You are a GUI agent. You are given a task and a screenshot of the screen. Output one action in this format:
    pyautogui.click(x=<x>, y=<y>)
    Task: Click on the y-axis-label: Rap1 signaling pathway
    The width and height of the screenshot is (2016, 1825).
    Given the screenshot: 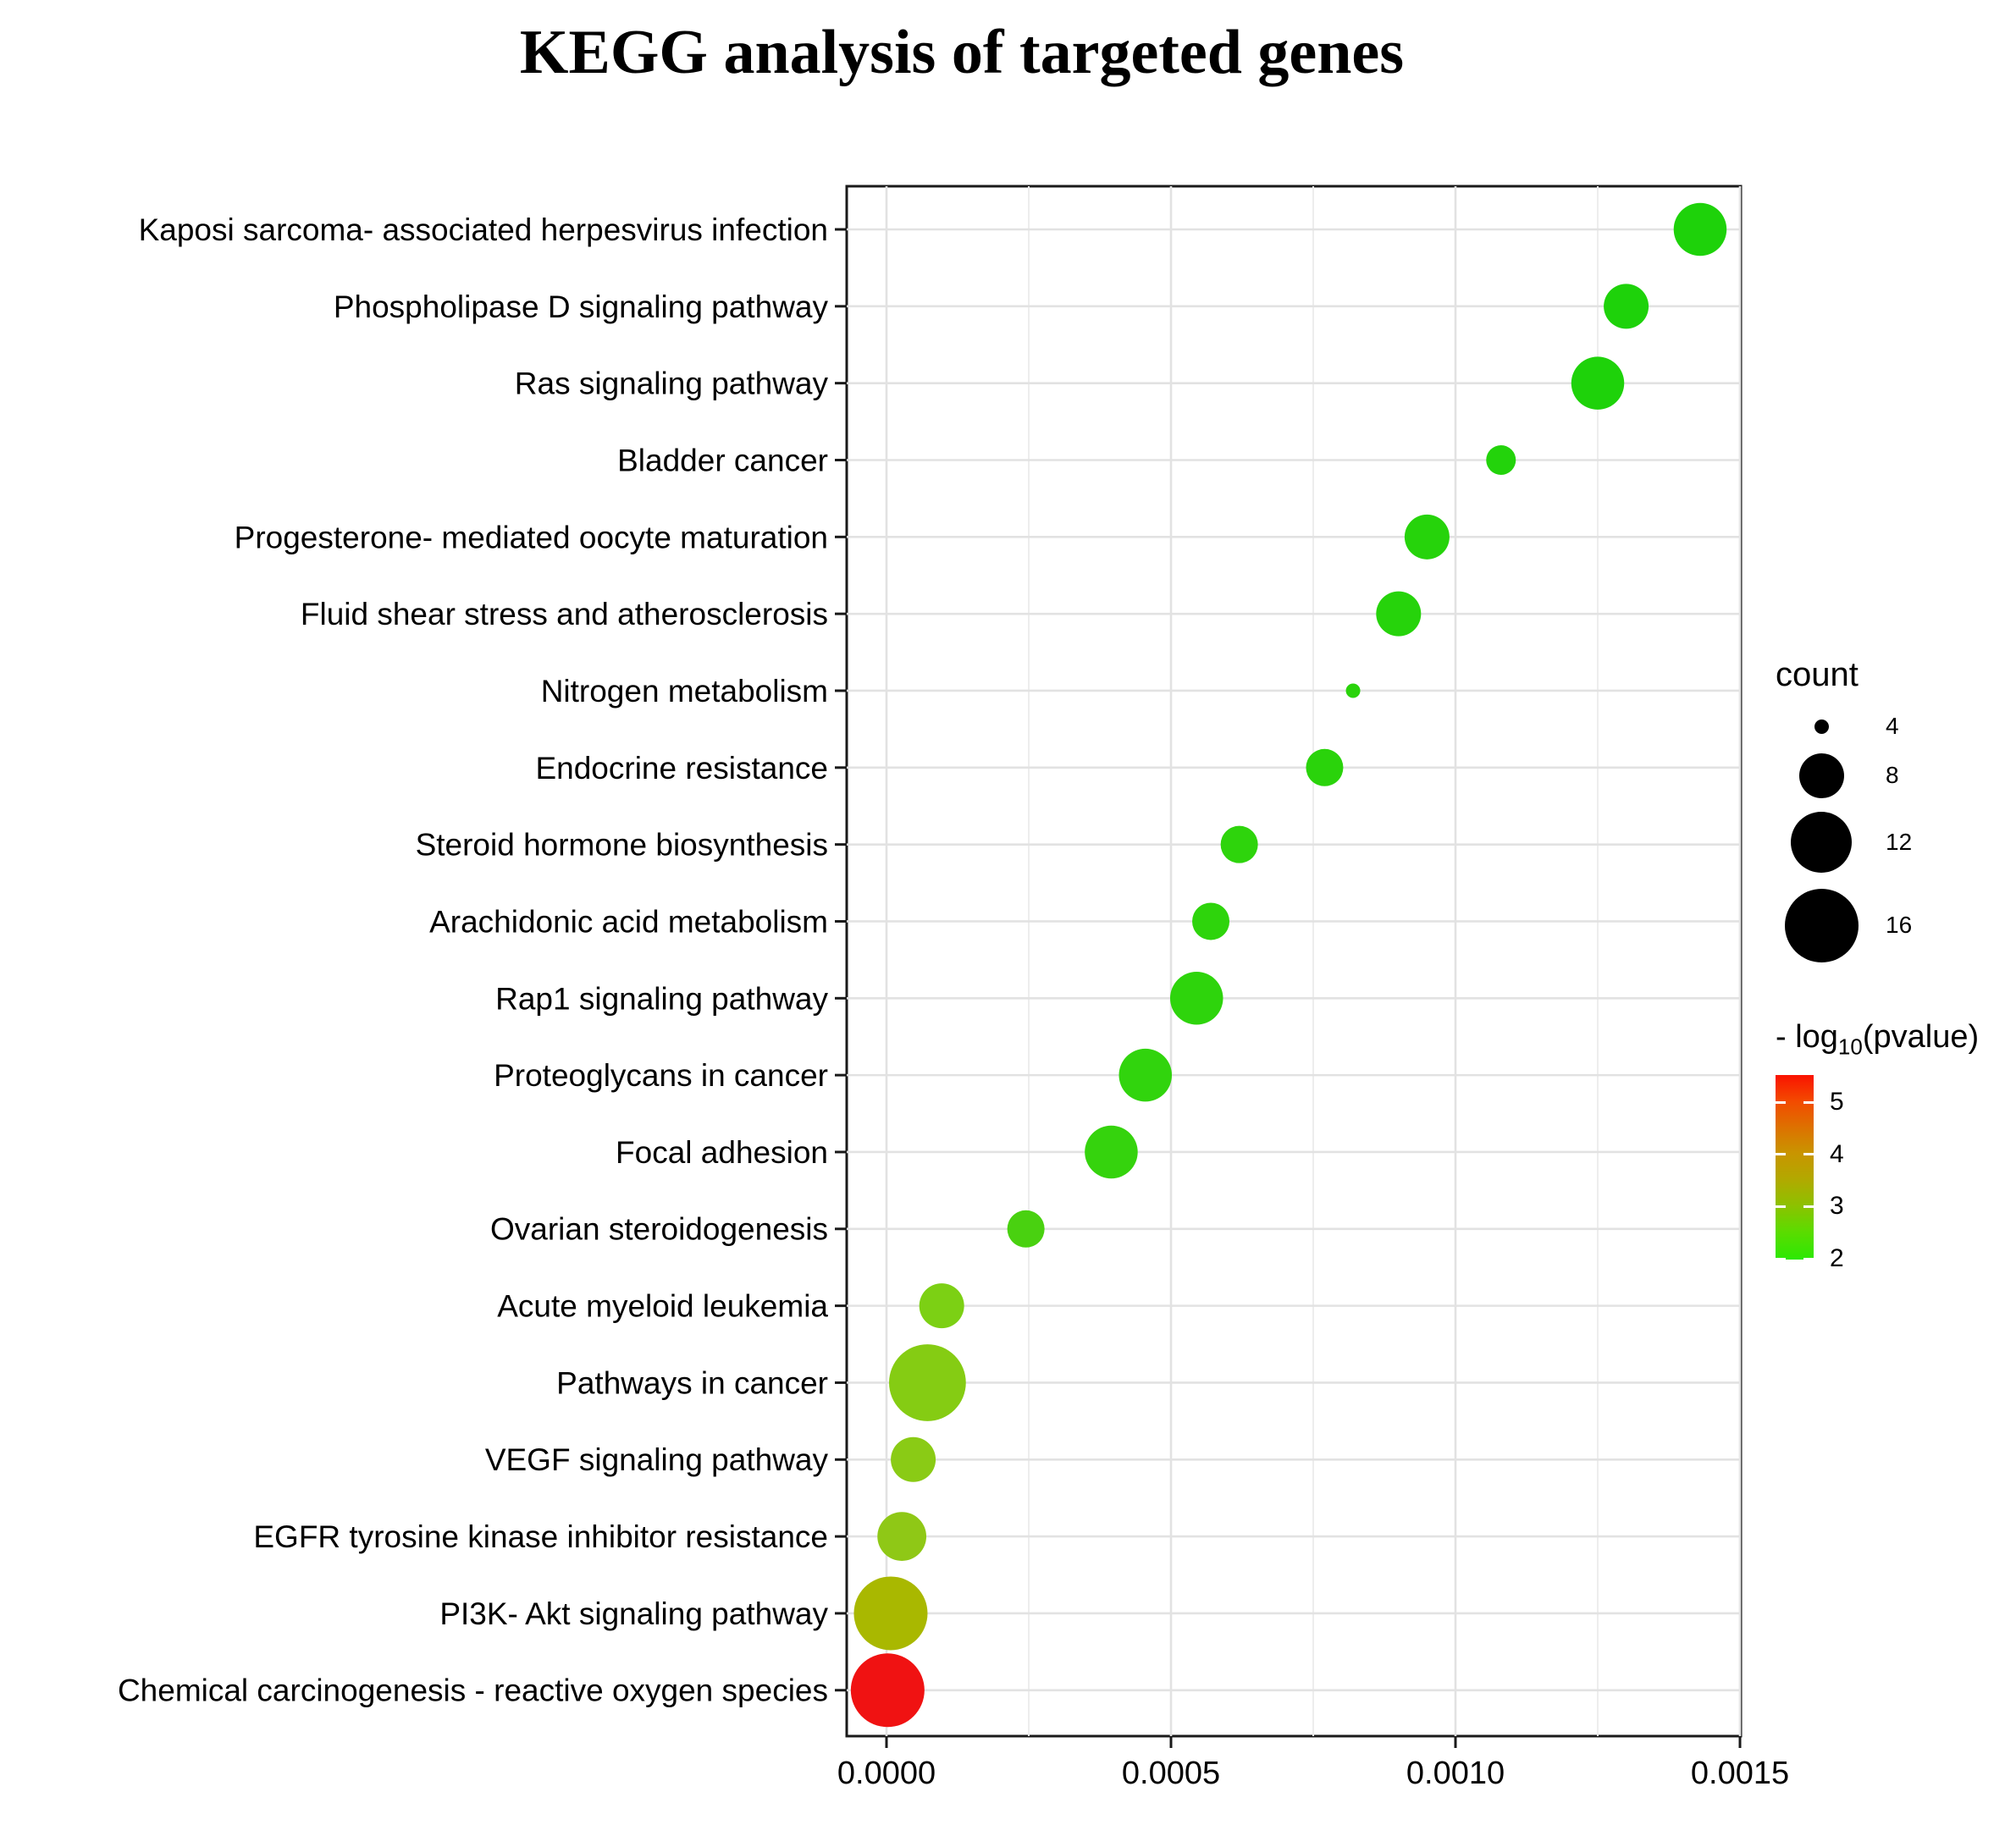 What is the action you would take?
    pyautogui.click(x=661, y=998)
    